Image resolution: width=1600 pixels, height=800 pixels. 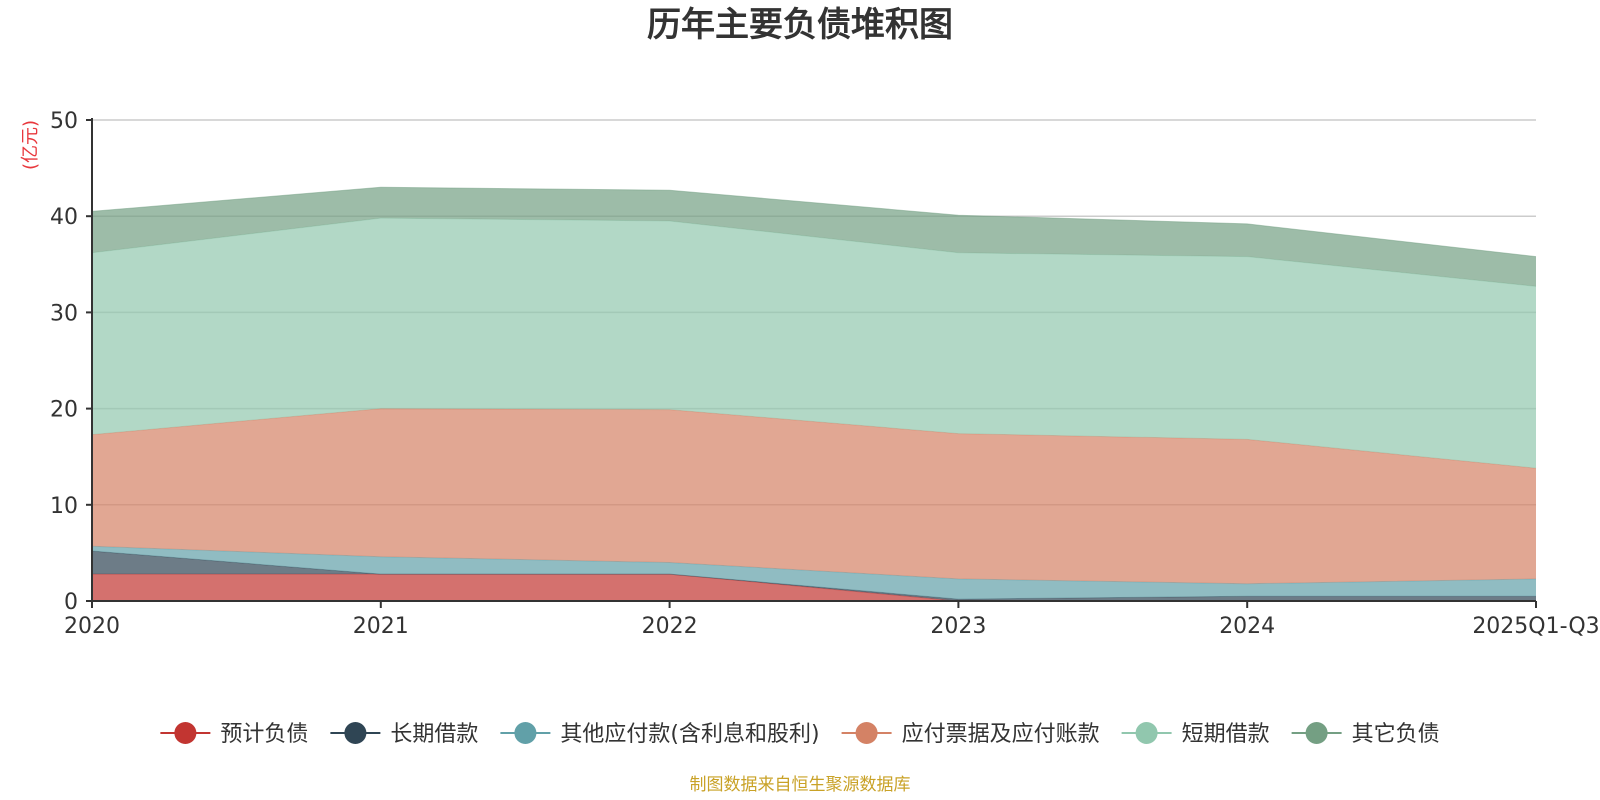 What do you see at coordinates (64, 506) in the screenshot?
I see `y-tick-label: 10` at bounding box center [64, 506].